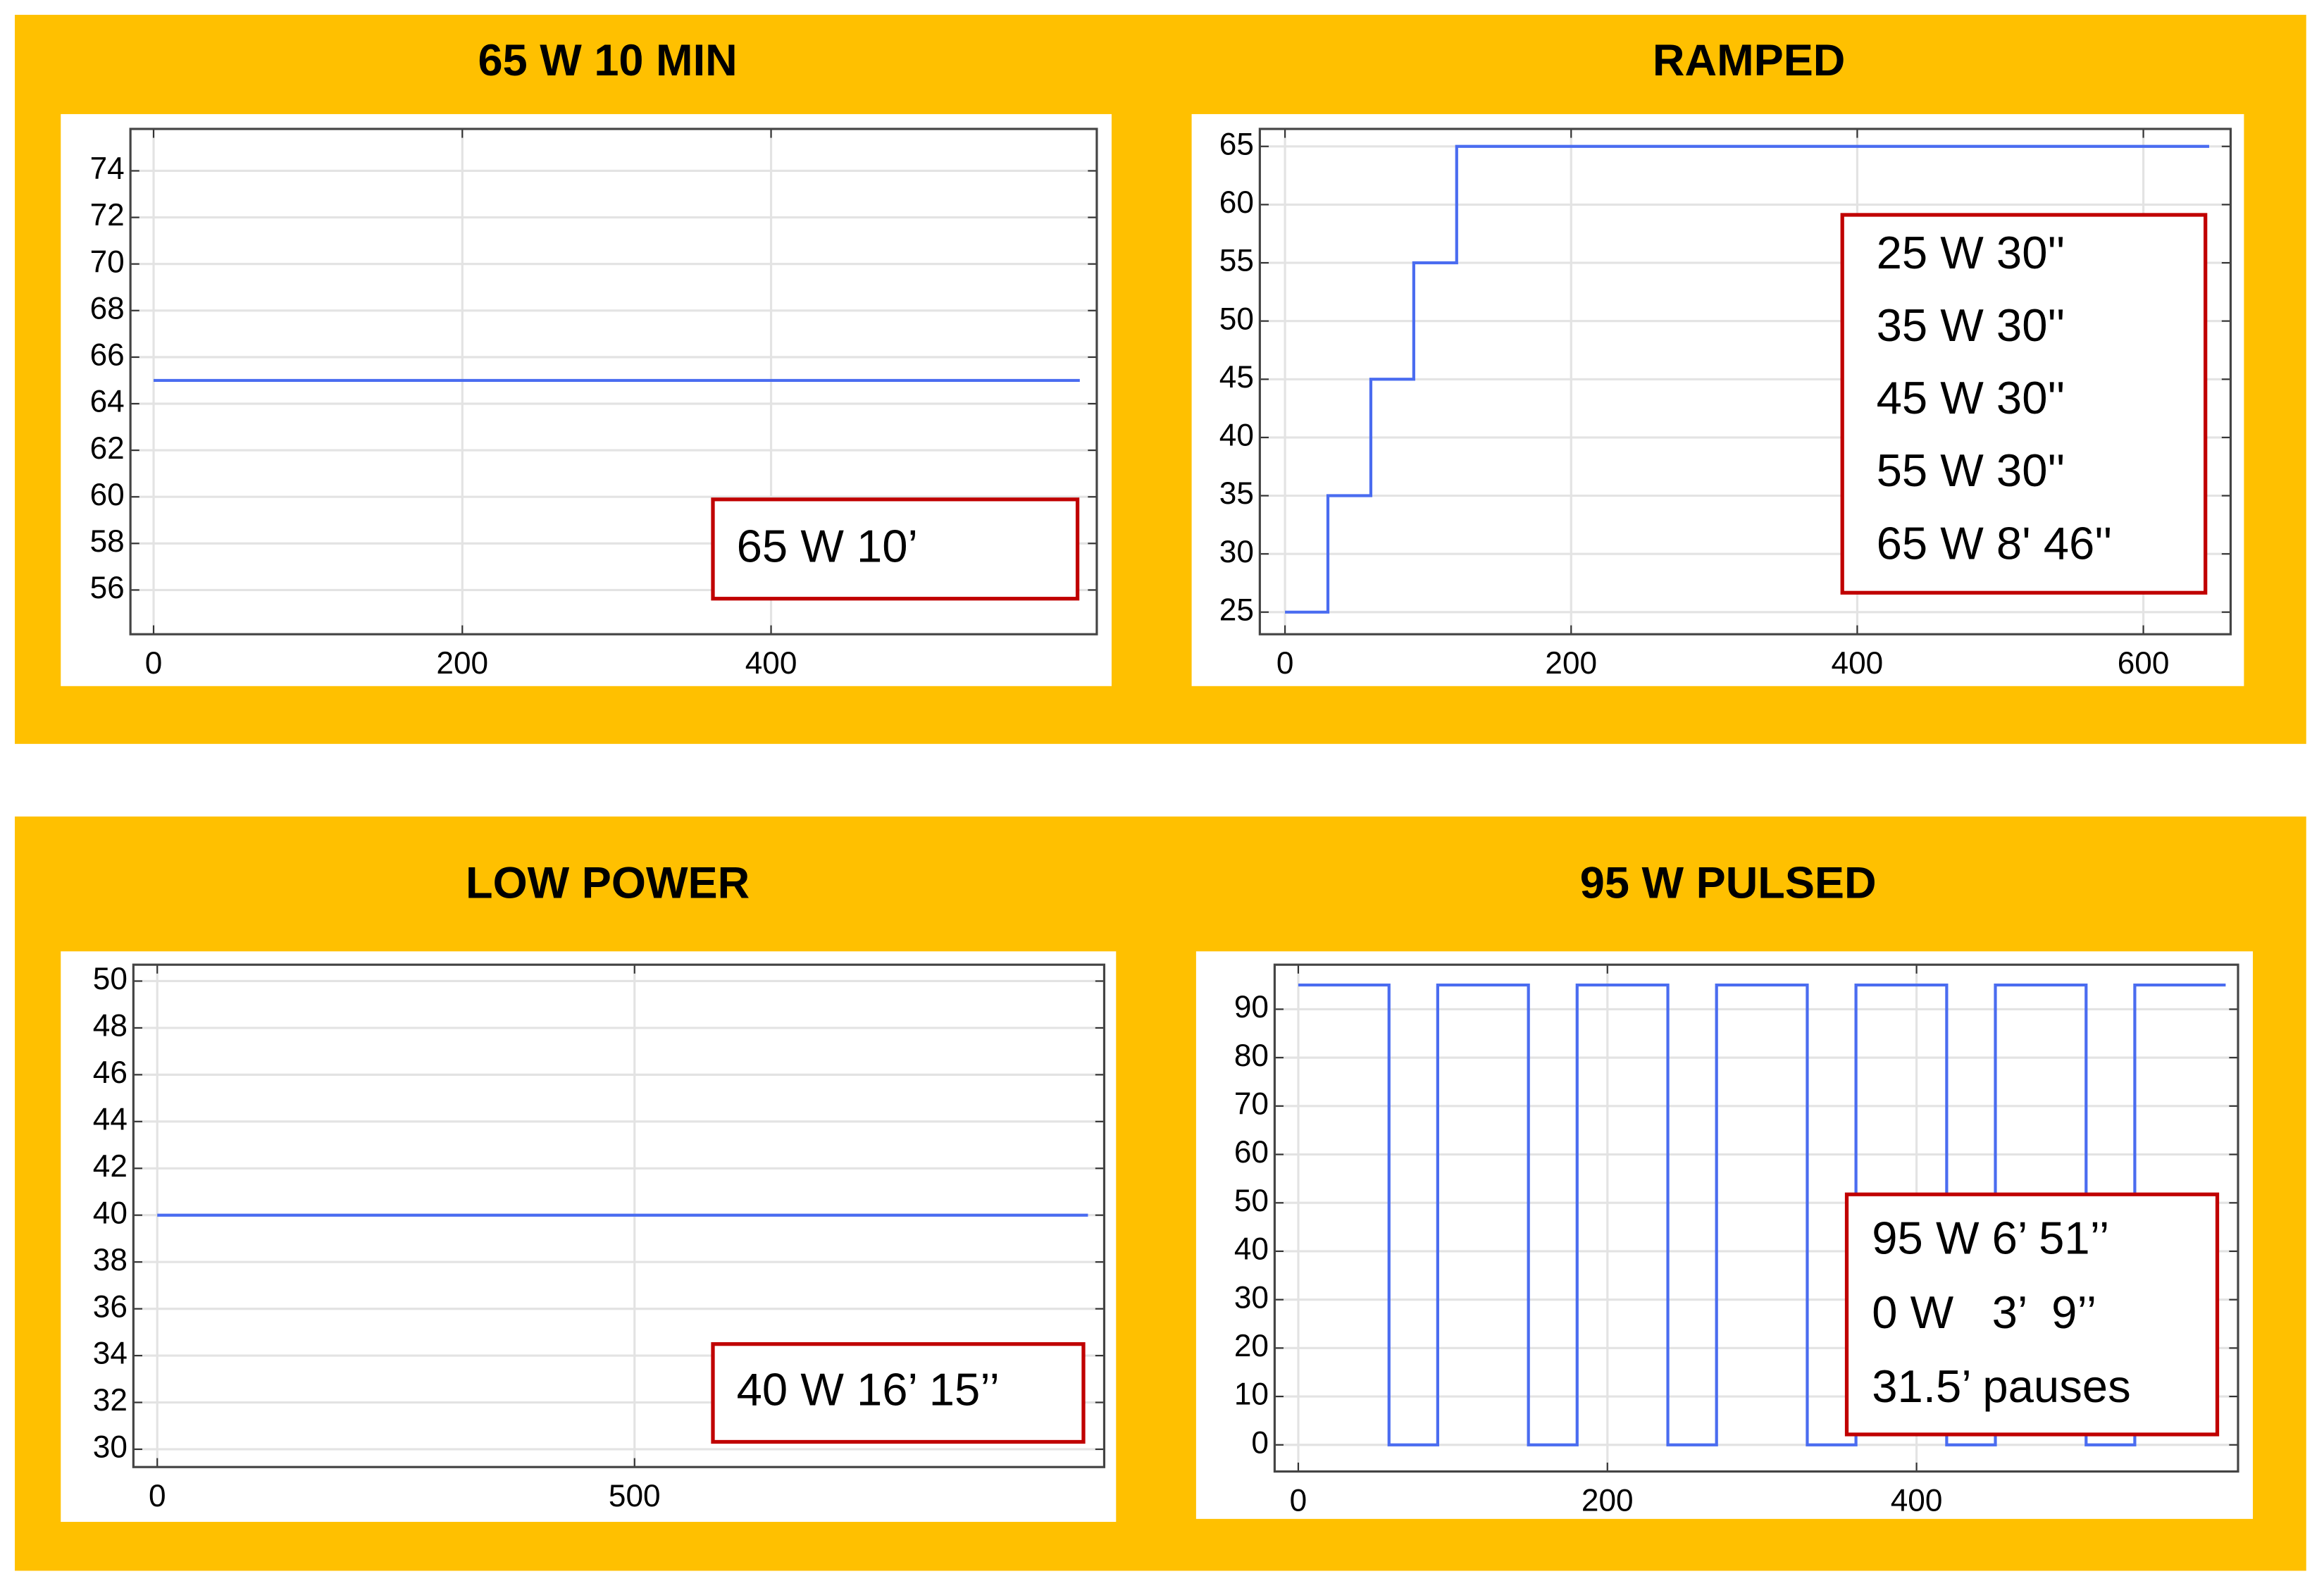  Describe the element at coordinates (1236, 144) in the screenshot. I see `y-tick-label: 65` at that location.